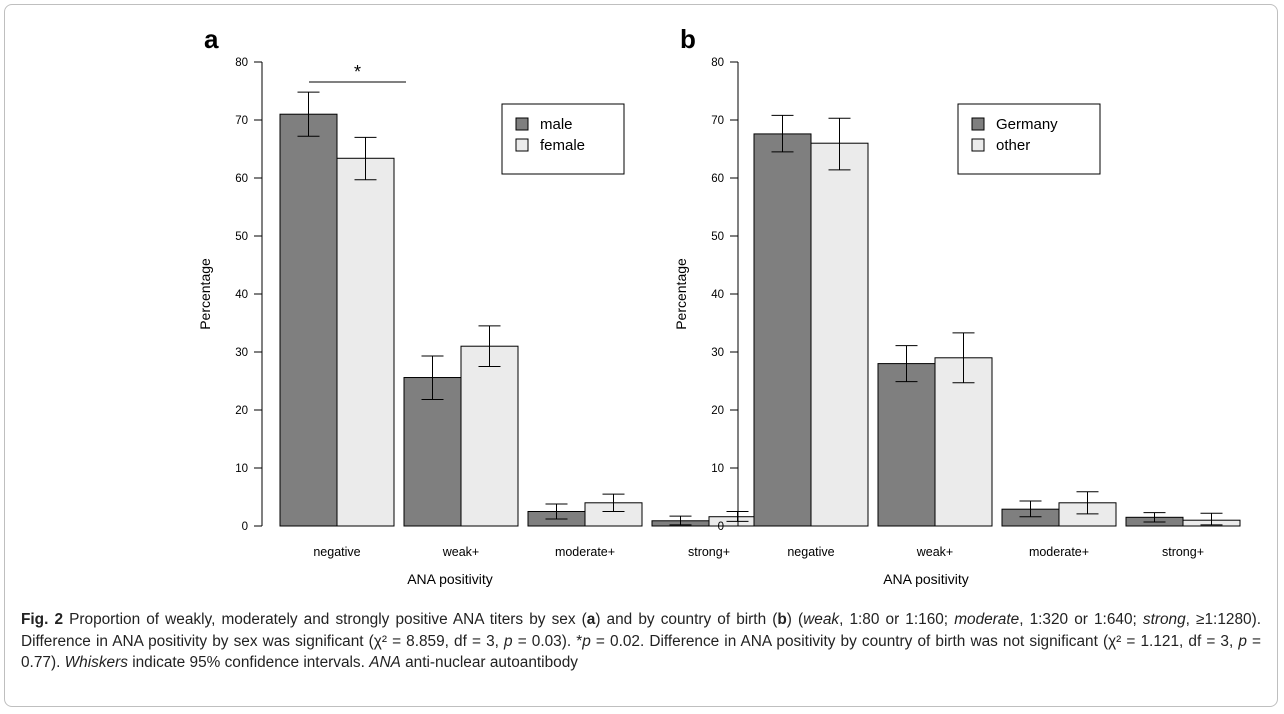 Image resolution: width=1284 pixels, height=714 pixels. What do you see at coordinates (248, 662) in the screenshot?
I see `caption-segment: indicate 95% confidence intervals.` at bounding box center [248, 662].